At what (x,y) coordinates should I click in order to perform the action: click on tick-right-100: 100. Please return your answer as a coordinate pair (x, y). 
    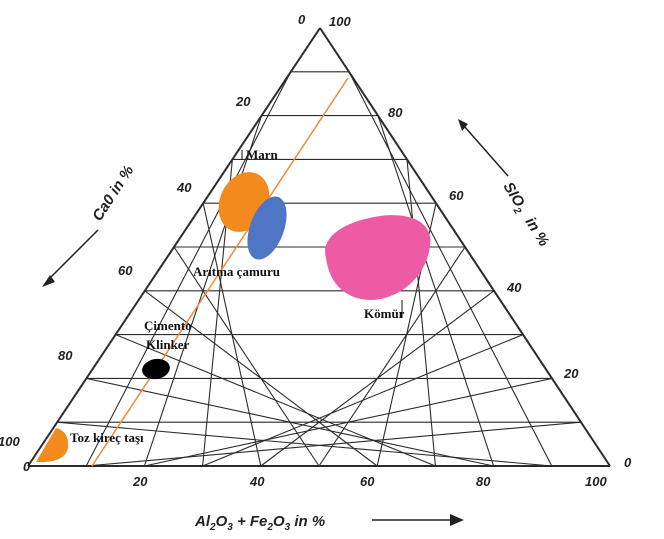
    Looking at the image, I should click on (340, 21).